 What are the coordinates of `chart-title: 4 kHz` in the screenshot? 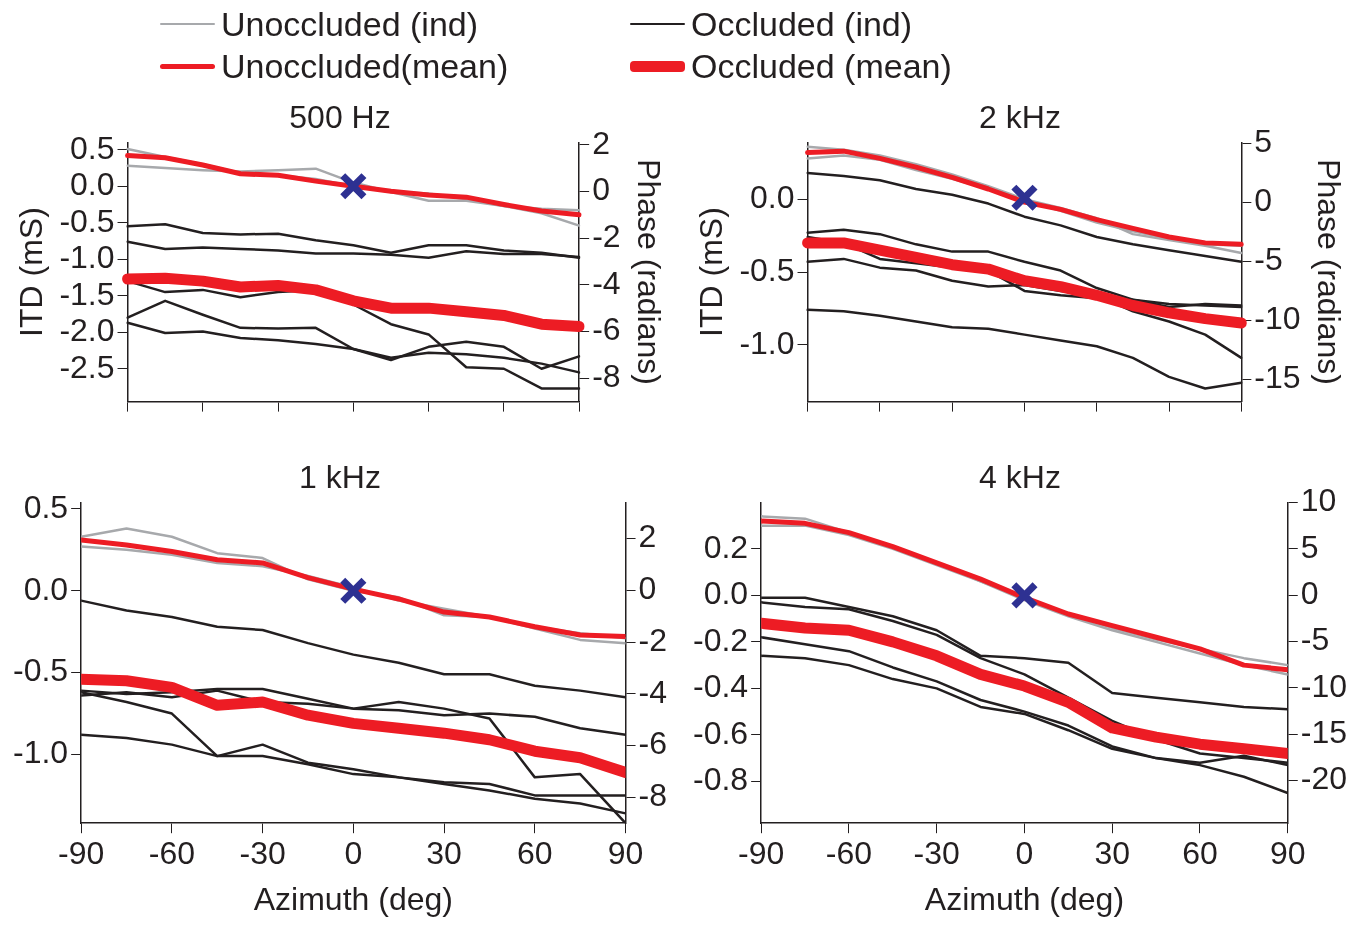 It's located at (1020, 477).